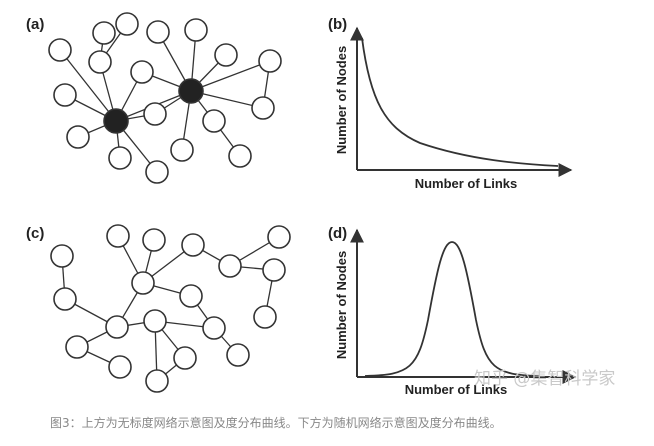  What do you see at coordinates (341, 305) in the screenshot?
I see `chart-d-ylabel: Number of Nodes` at bounding box center [341, 305].